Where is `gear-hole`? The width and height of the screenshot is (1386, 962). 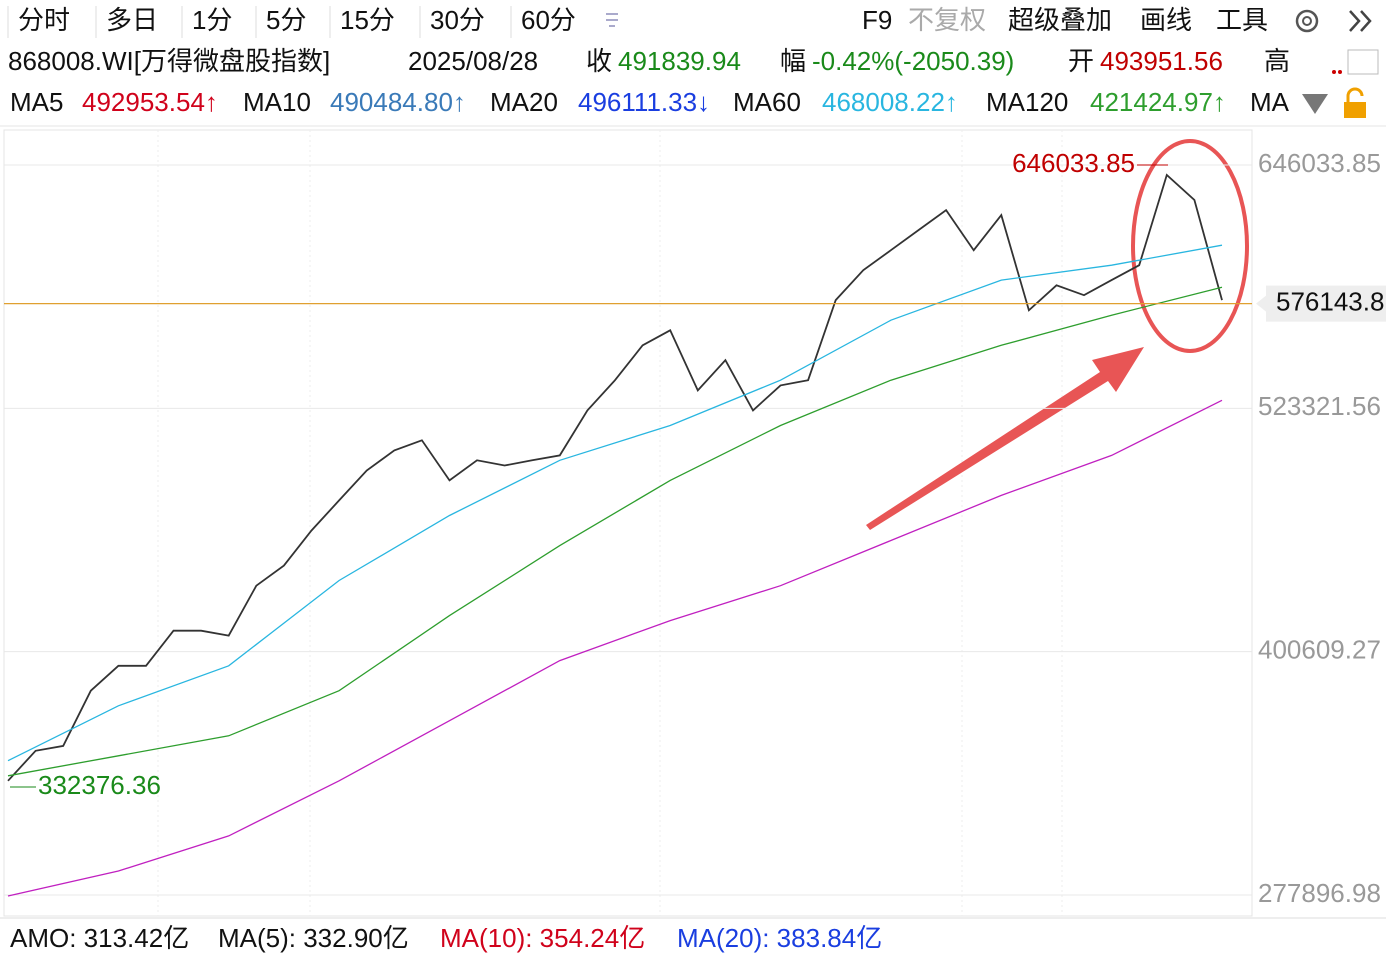
gear-hole is located at coordinates (1307, 21).